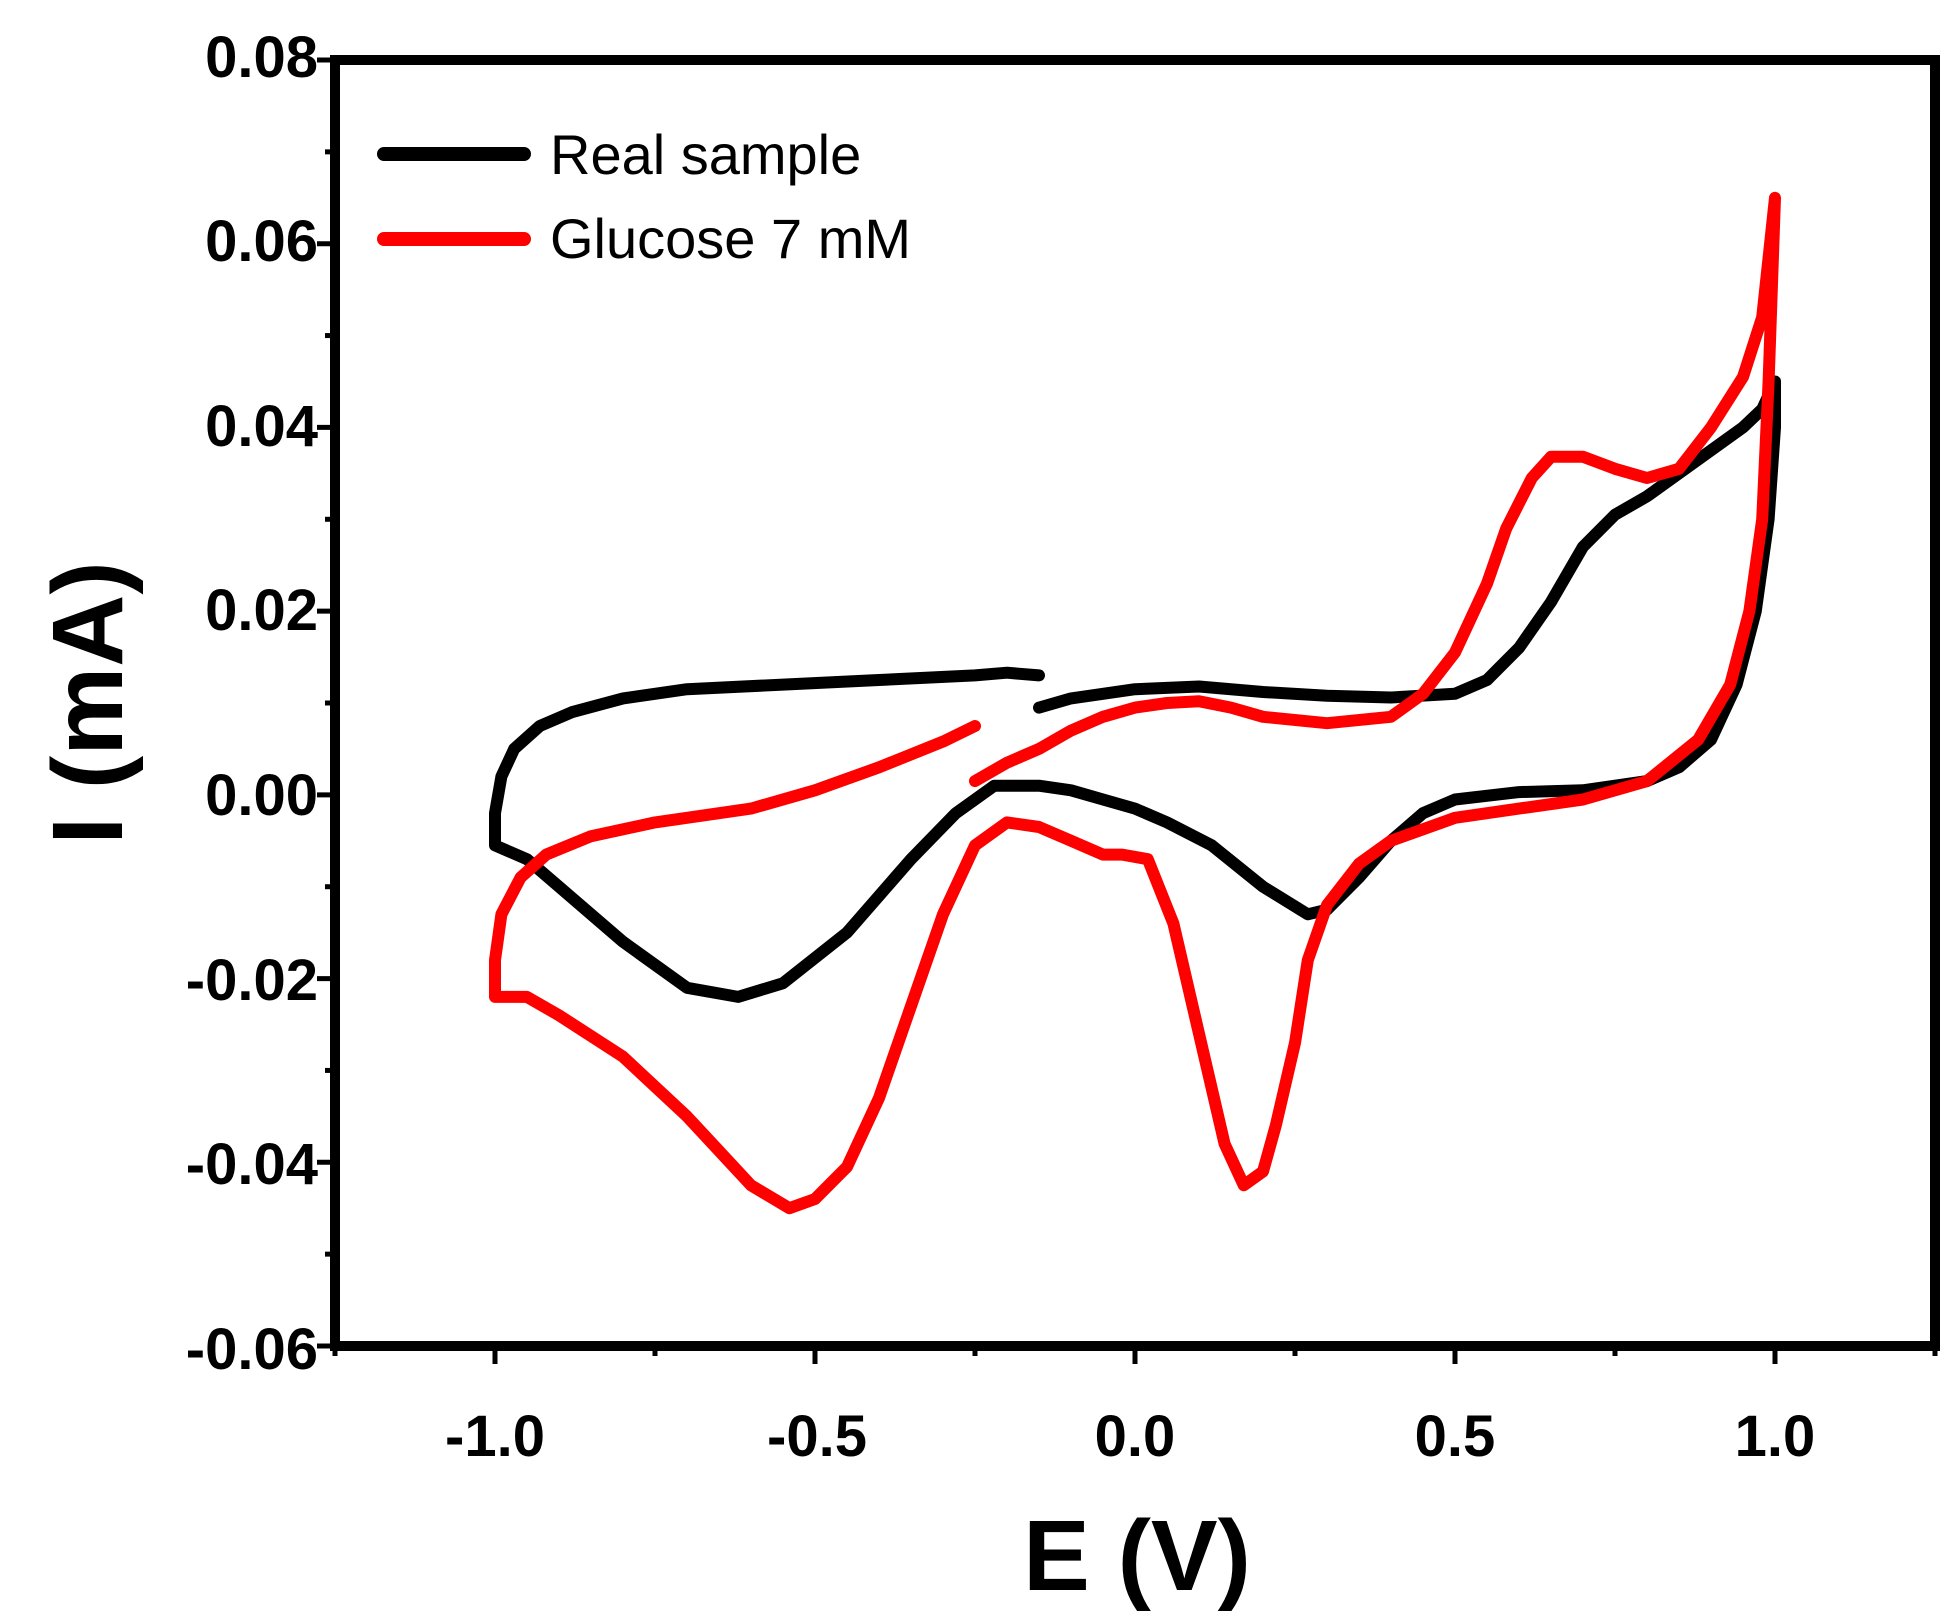  What do you see at coordinates (495, 1436) in the screenshot?
I see `x-tick-label: -1.0` at bounding box center [495, 1436].